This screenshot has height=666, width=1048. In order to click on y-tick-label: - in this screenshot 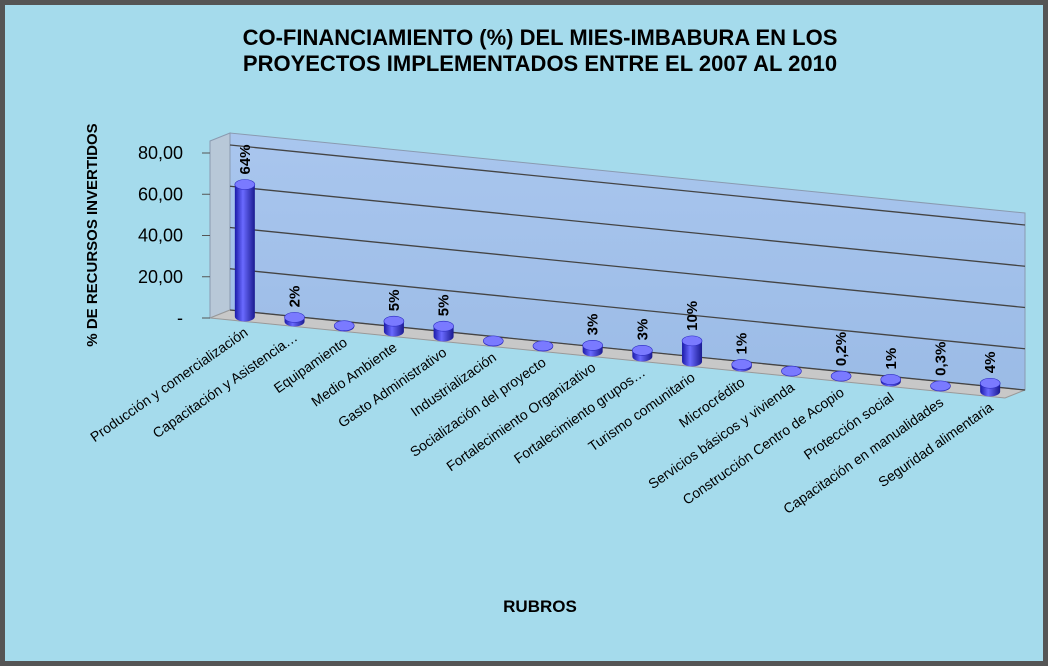, I will do `click(180, 318)`.